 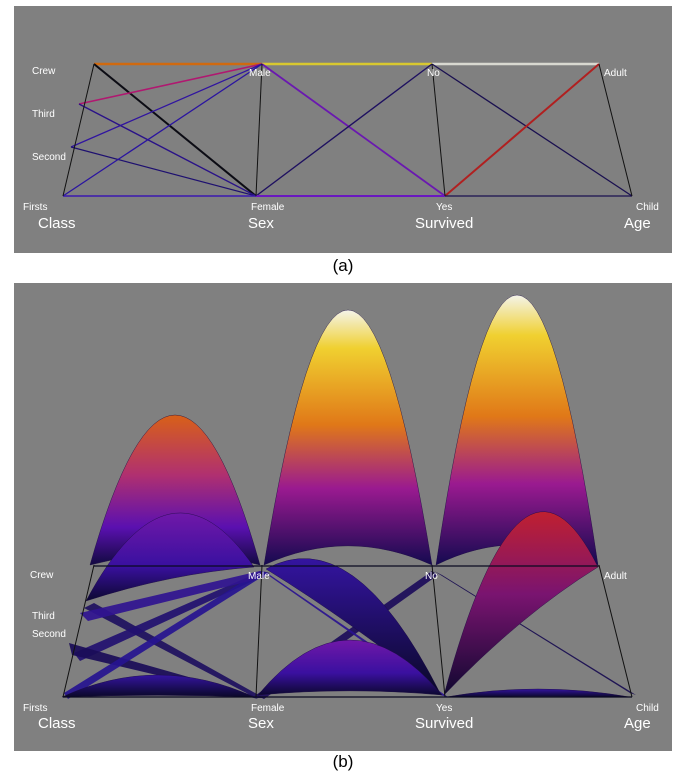 I want to click on axis-sex-name: Sex, so click(x=261, y=223).